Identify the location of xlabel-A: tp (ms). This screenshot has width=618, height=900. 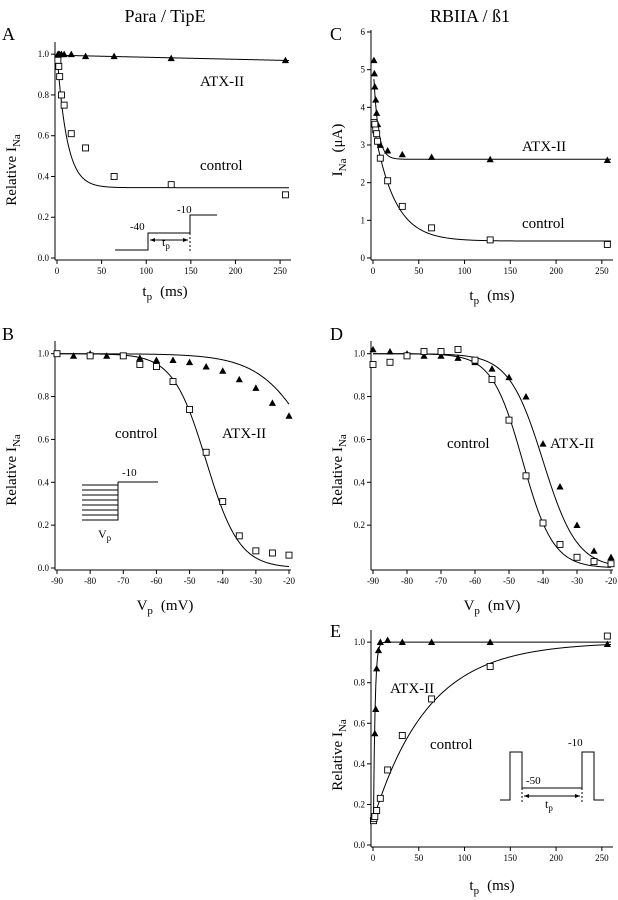
(164, 293).